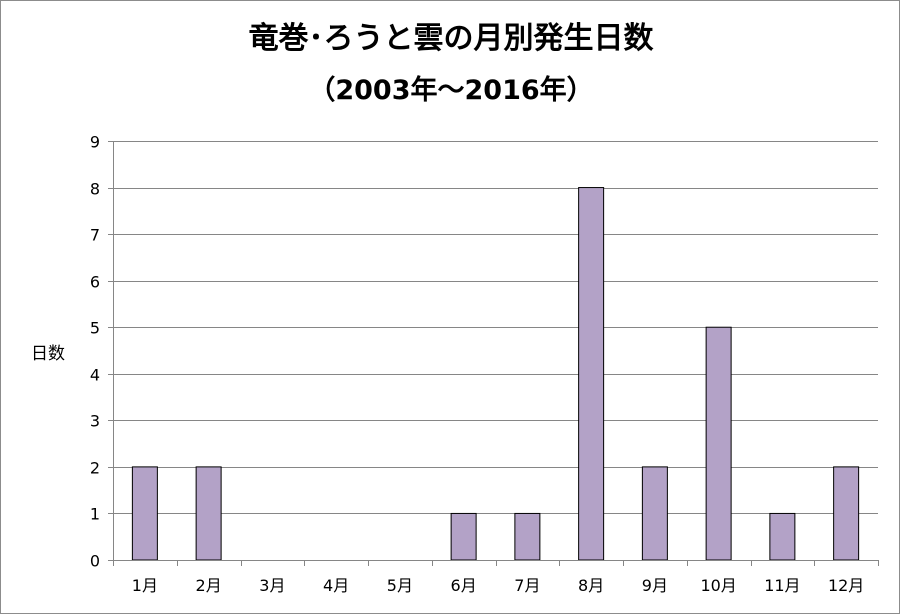 This screenshot has height=615, width=900. I want to click on x-tick-label: 7月, so click(527, 585).